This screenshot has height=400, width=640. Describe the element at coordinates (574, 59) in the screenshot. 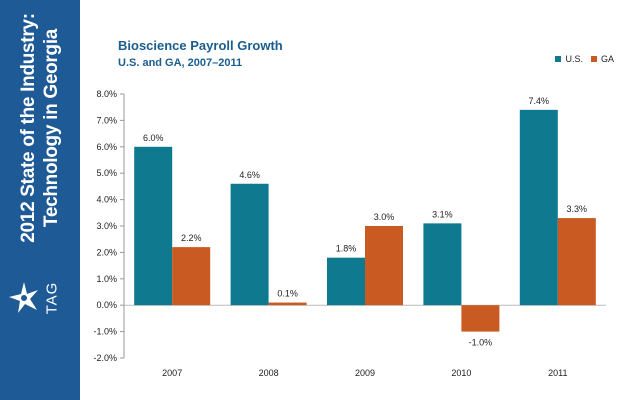

I see `legend-label-us: U.S.` at that location.